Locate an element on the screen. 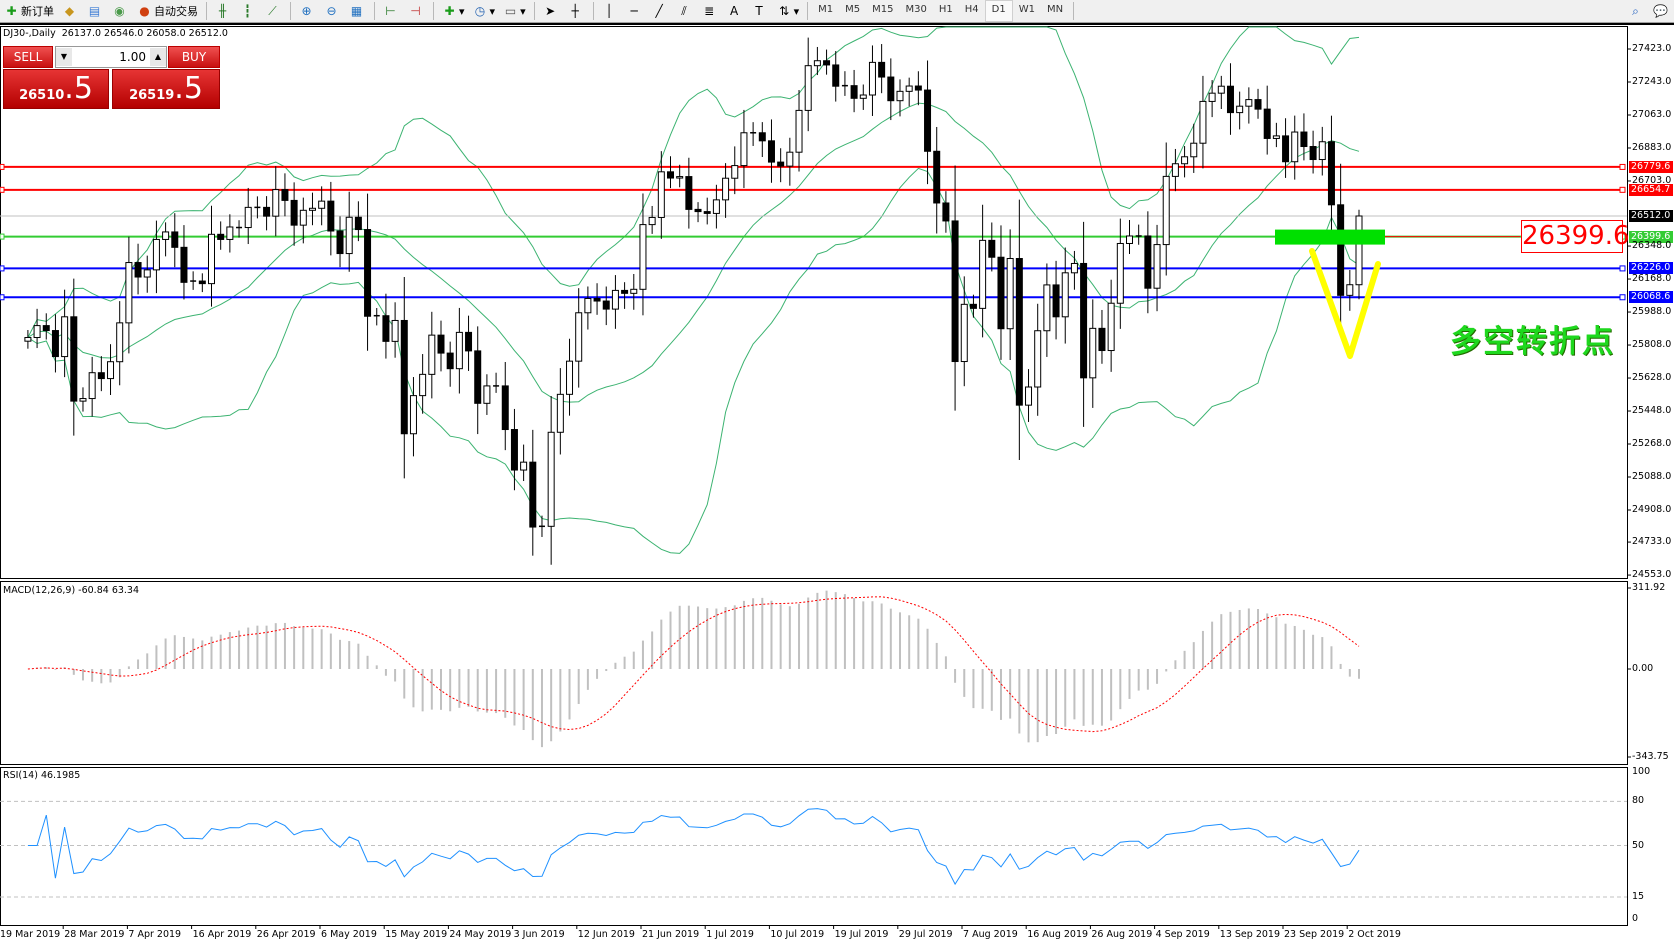 The image size is (1674, 944). auto-trading-button: ● 自动交易 is located at coordinates (167, 11).